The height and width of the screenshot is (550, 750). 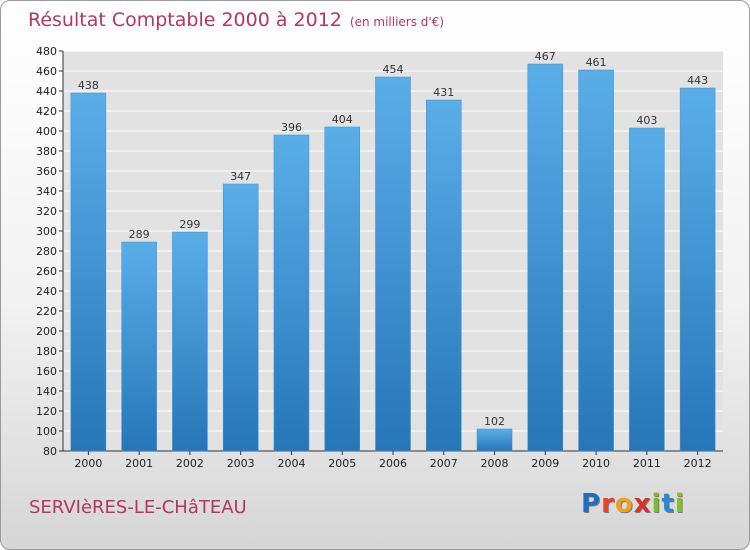 I want to click on bar-2003, so click(x=240, y=317).